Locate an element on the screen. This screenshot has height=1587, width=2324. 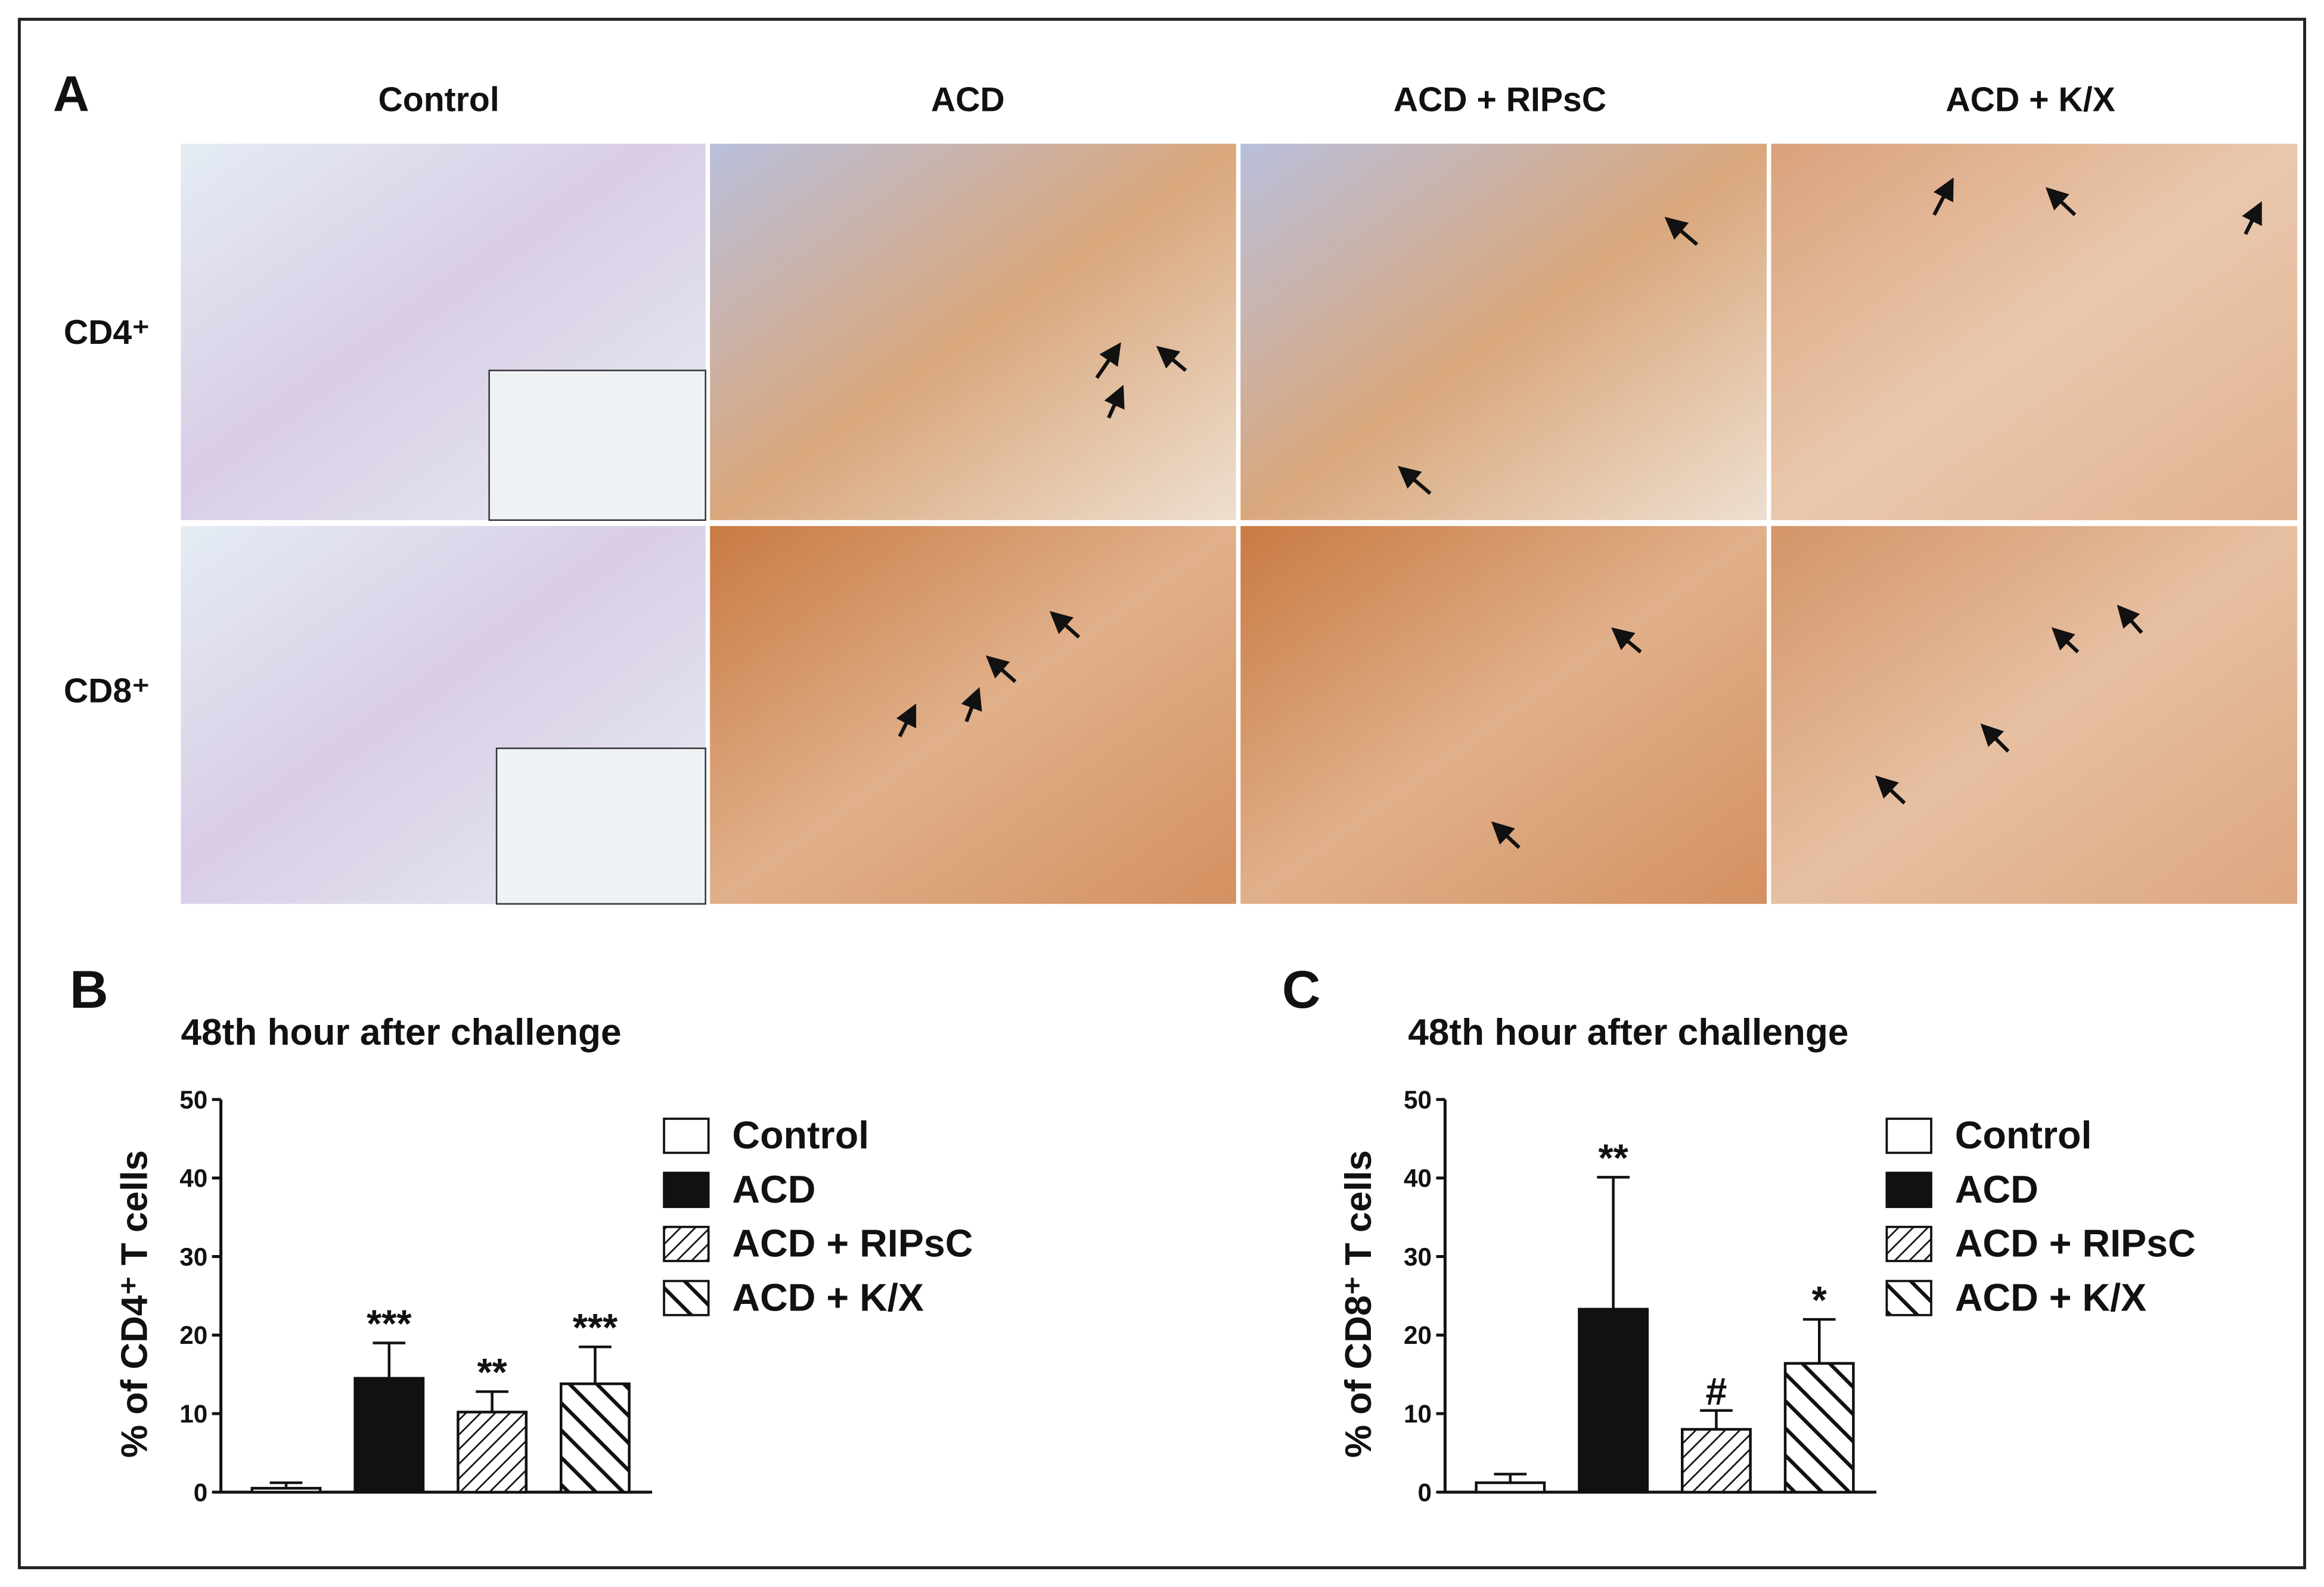
panel-label: B is located at coordinates (89, 989).